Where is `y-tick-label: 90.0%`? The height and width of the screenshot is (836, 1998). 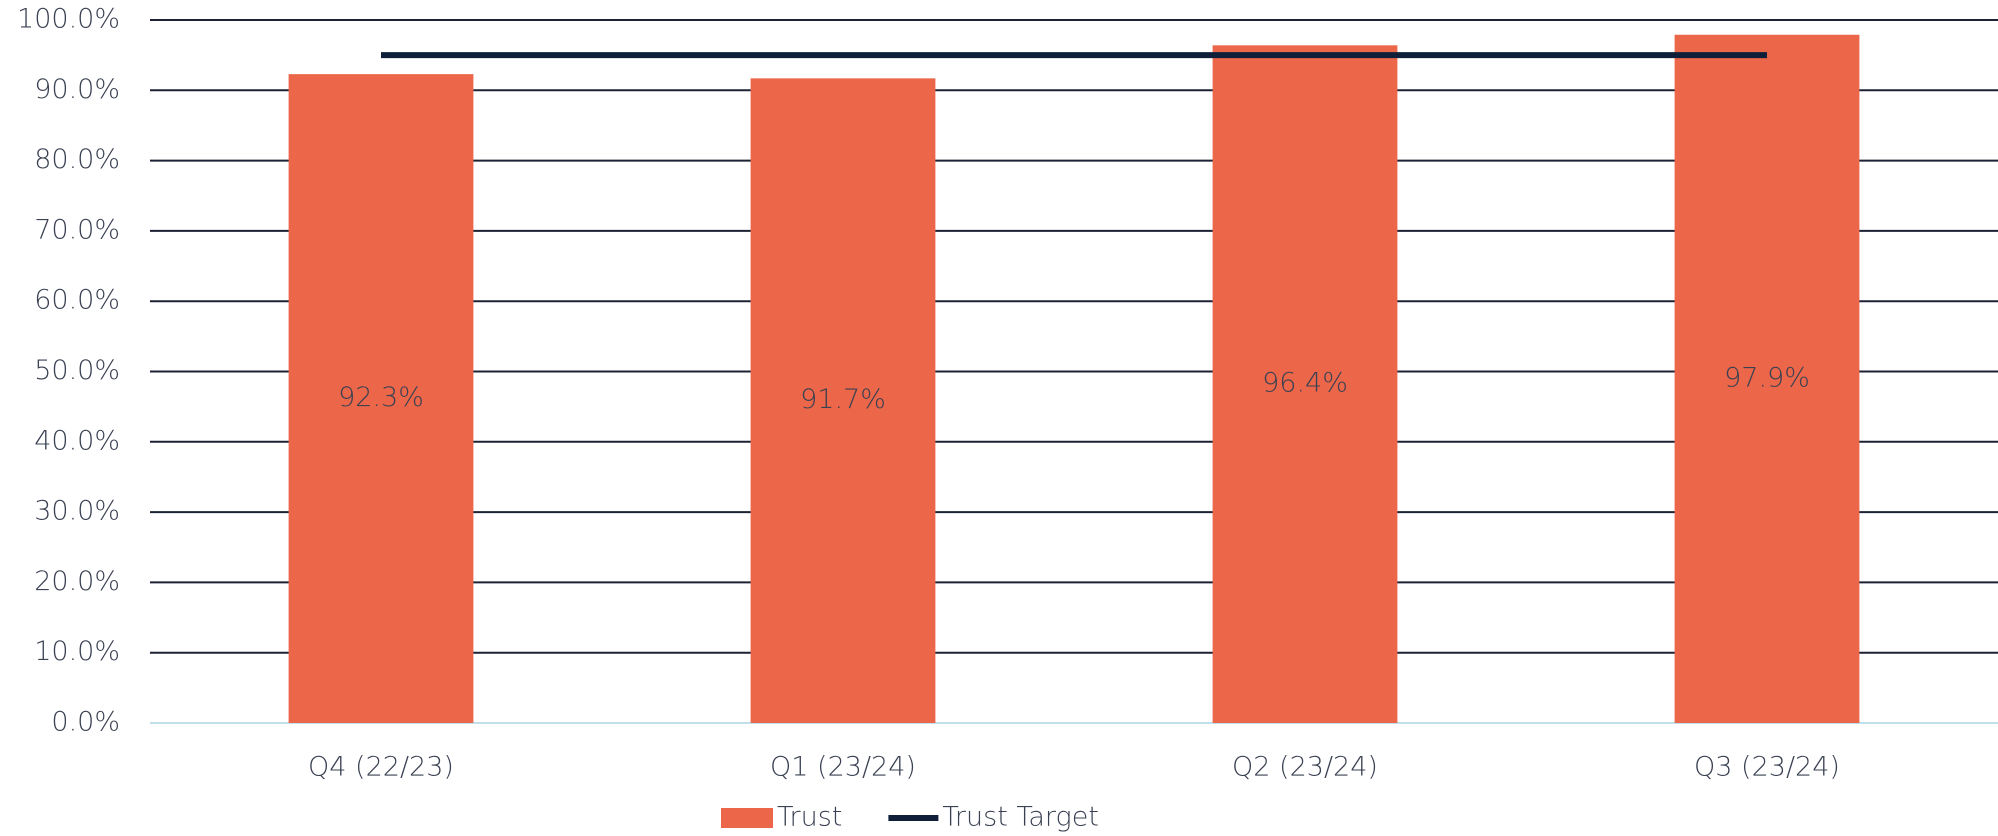 y-tick-label: 90.0% is located at coordinates (77, 89).